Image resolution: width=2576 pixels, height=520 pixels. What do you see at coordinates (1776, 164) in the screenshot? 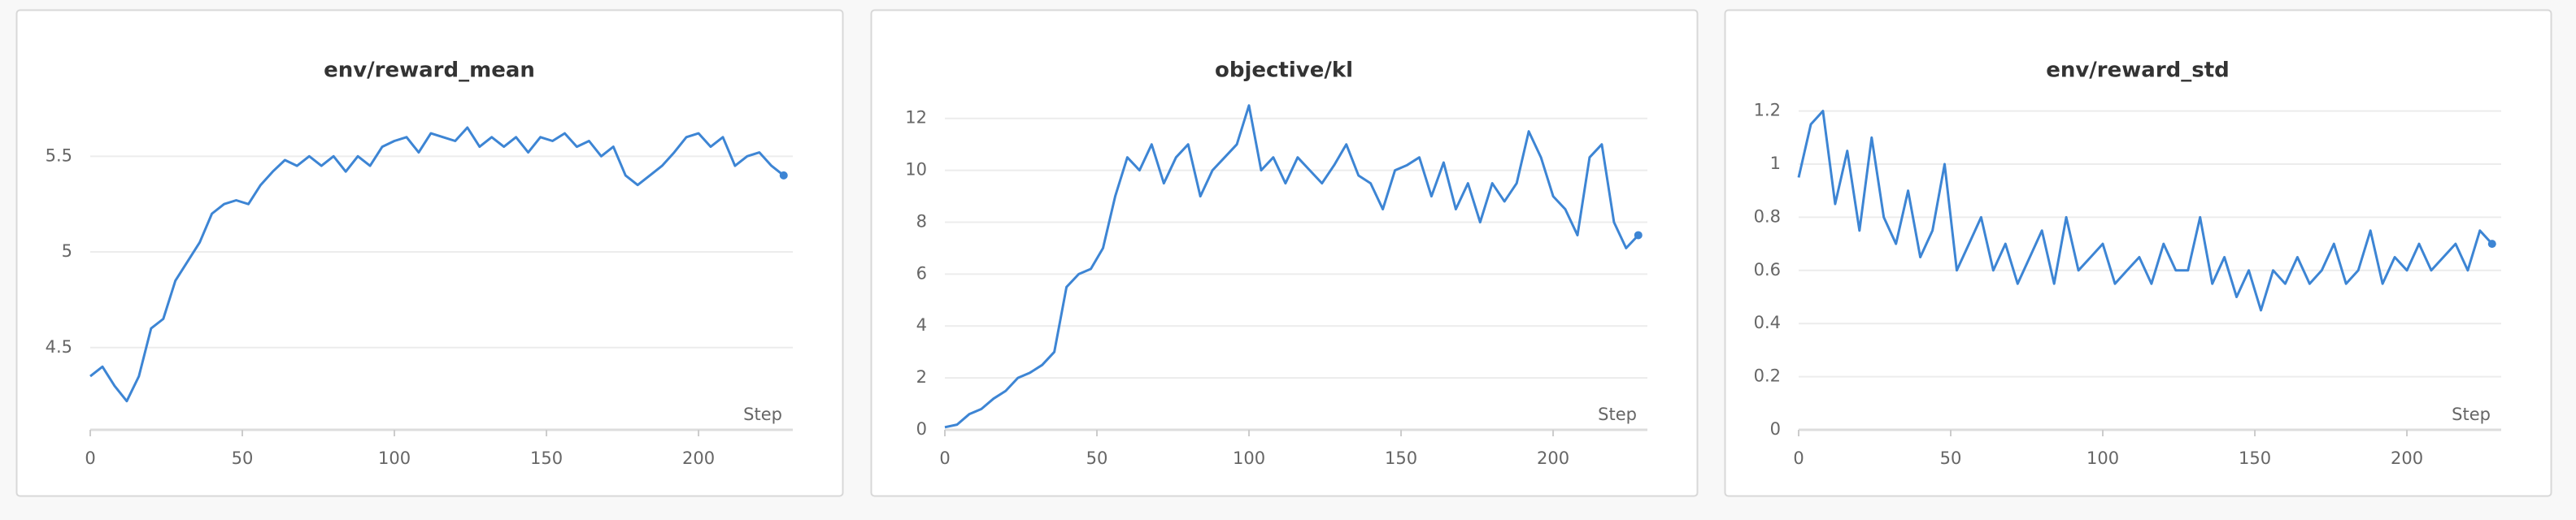
I see `y-tick-label: 1` at bounding box center [1776, 164].